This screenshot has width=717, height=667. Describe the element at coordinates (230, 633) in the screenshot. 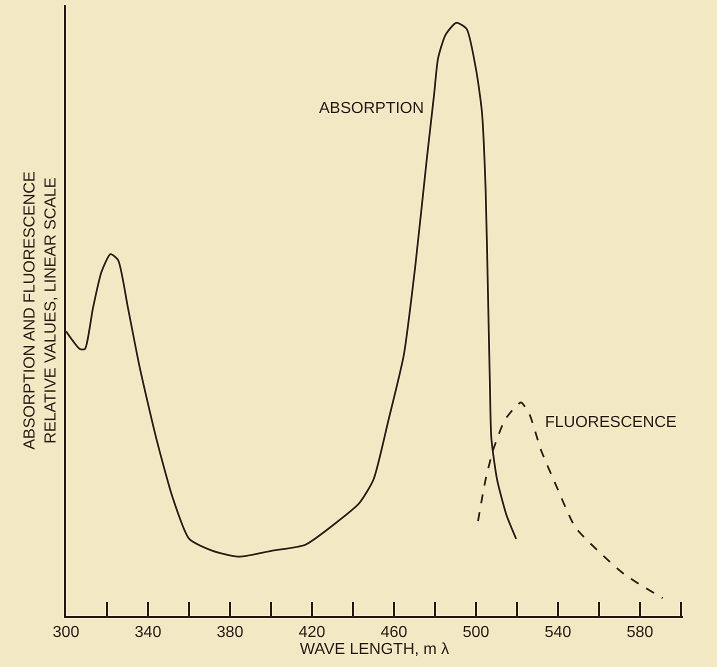

I see `x-tick-label: 380` at that location.